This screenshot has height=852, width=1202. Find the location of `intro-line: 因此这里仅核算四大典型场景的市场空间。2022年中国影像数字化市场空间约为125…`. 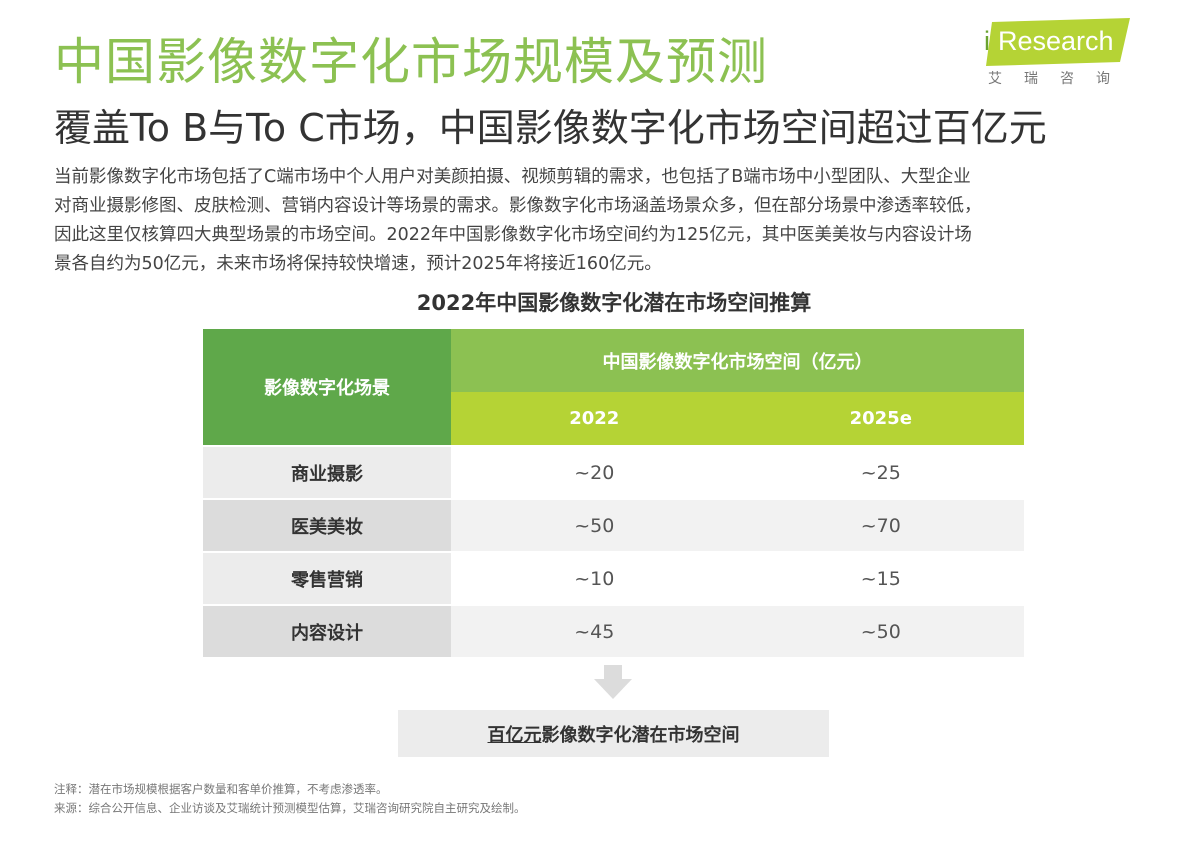

intro-line: 因此这里仅核算四大典型场景的市场空间。2022年中国影像数字化市场空间约为125… is located at coordinates (513, 235).